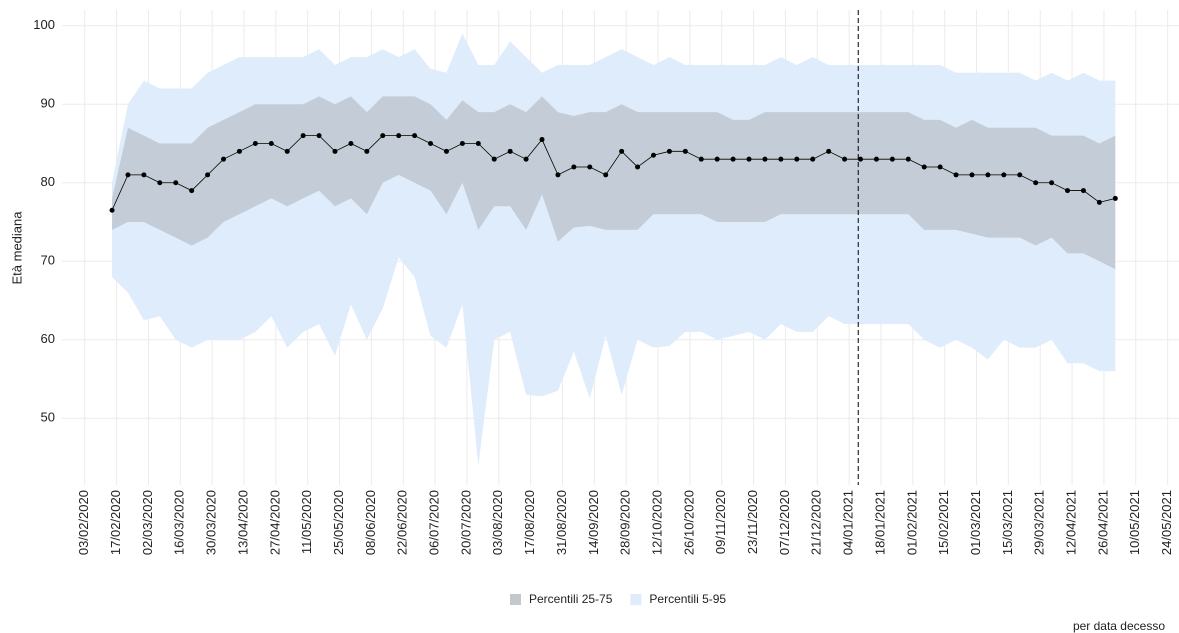 The width and height of the screenshot is (1179, 633). What do you see at coordinates (848, 522) in the screenshot?
I see `x-tick-label: 04/01/2021` at bounding box center [848, 522].